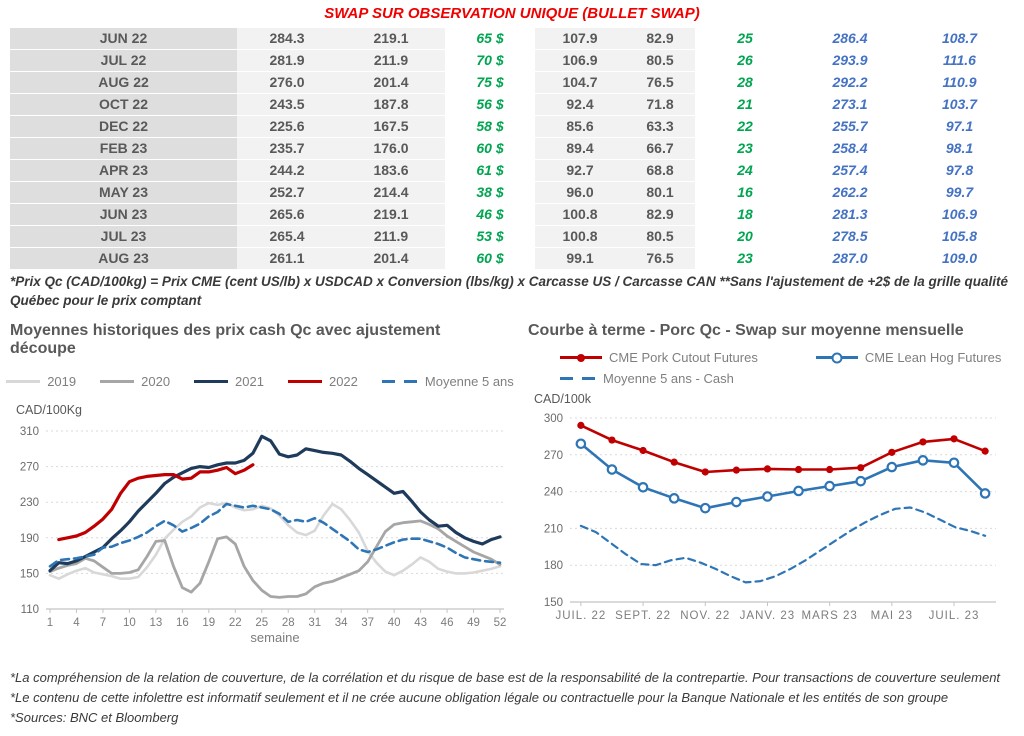 The image size is (1024, 736). I want to click on legend-item-2022: 2022, so click(322, 381).